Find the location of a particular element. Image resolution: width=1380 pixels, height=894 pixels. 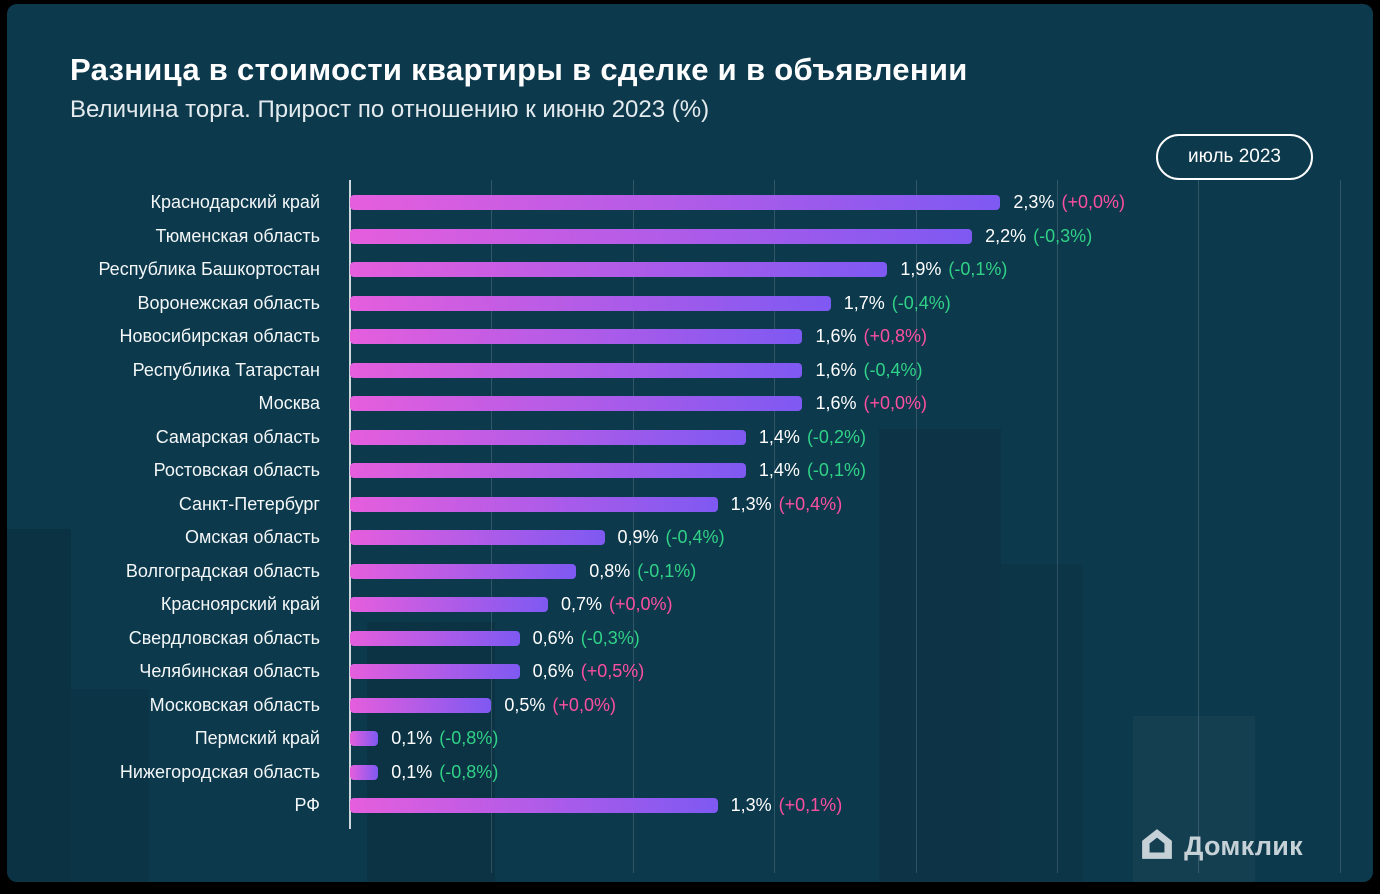

chart-row: Тюменская область 2,2% (-0,3%) is located at coordinates (690, 237).